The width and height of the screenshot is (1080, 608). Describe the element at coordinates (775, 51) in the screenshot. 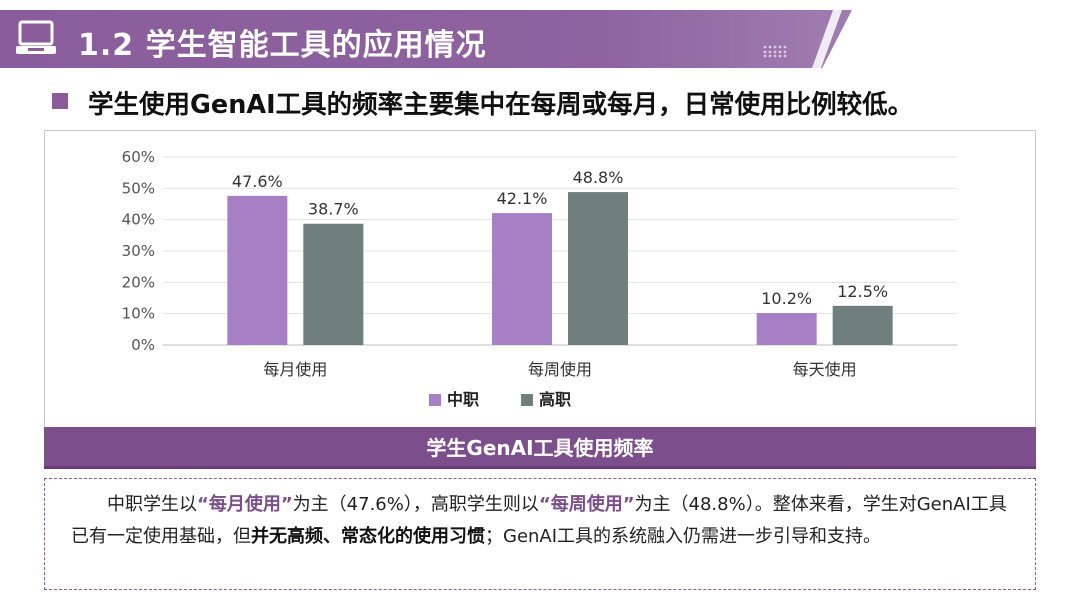

I see `header-decor-dots-icon` at that location.